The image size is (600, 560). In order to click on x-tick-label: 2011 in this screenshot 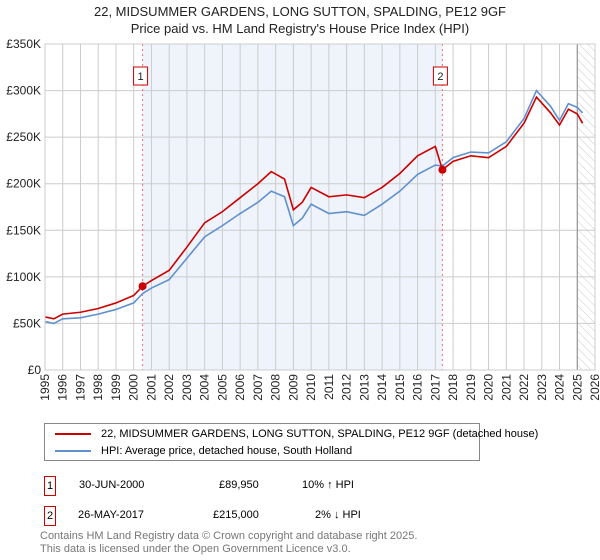, I will do `click(329, 387)`.